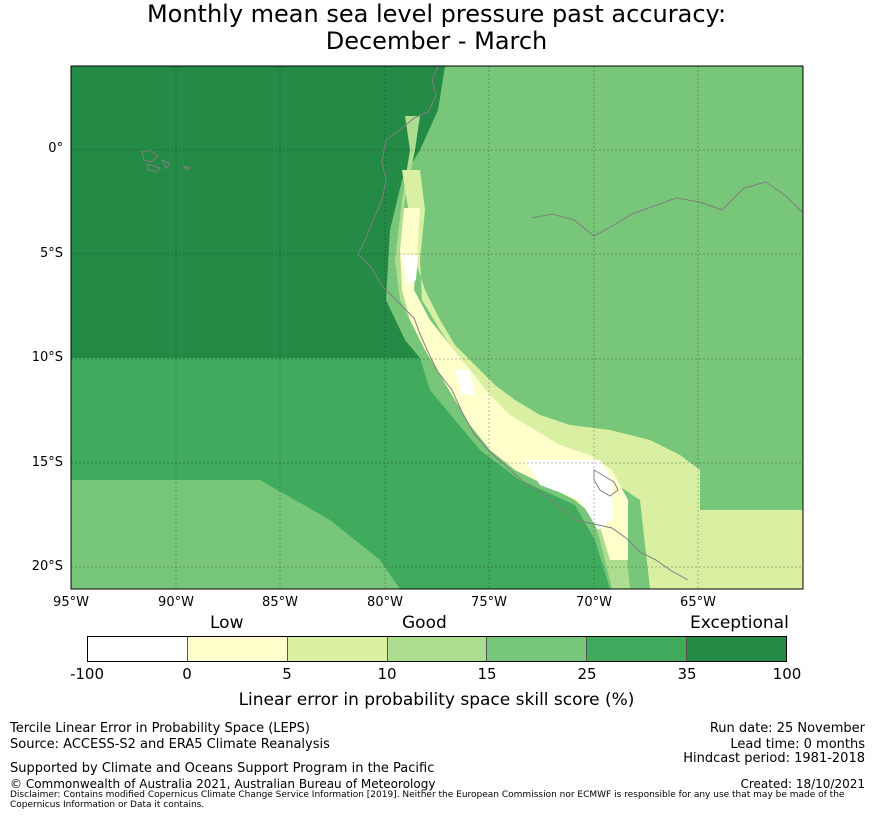 This screenshot has width=873, height=816. Describe the element at coordinates (385, 602) in the screenshot. I see `lon-label-80w: 80°W` at that location.